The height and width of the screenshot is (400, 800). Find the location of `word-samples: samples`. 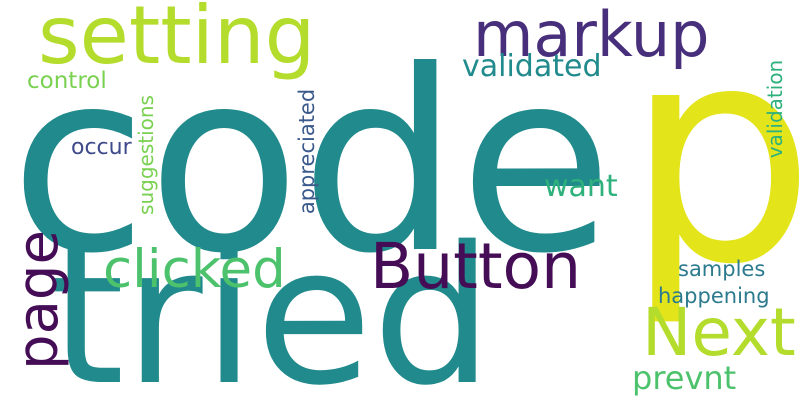

word-samples: samples is located at coordinates (722, 269).